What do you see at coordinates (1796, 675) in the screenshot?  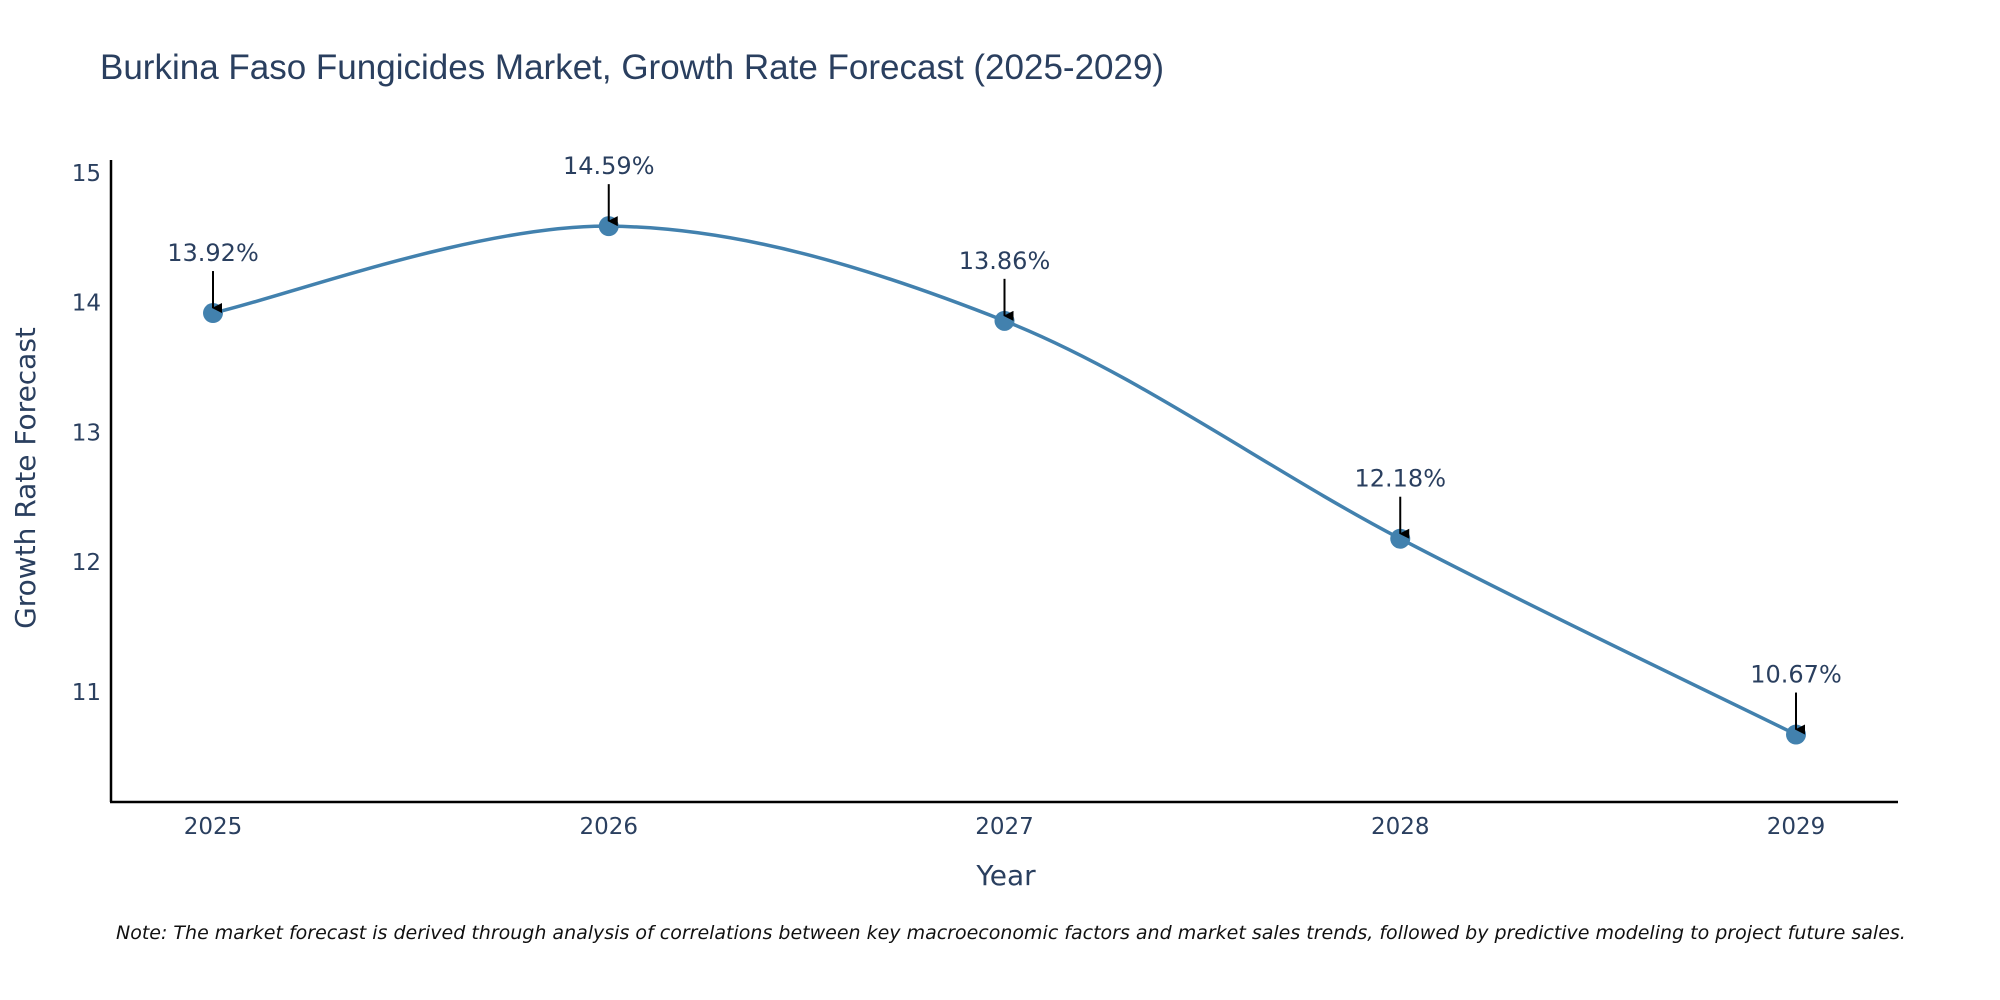 I see `data-label-2029: 10.67%` at bounding box center [1796, 675].